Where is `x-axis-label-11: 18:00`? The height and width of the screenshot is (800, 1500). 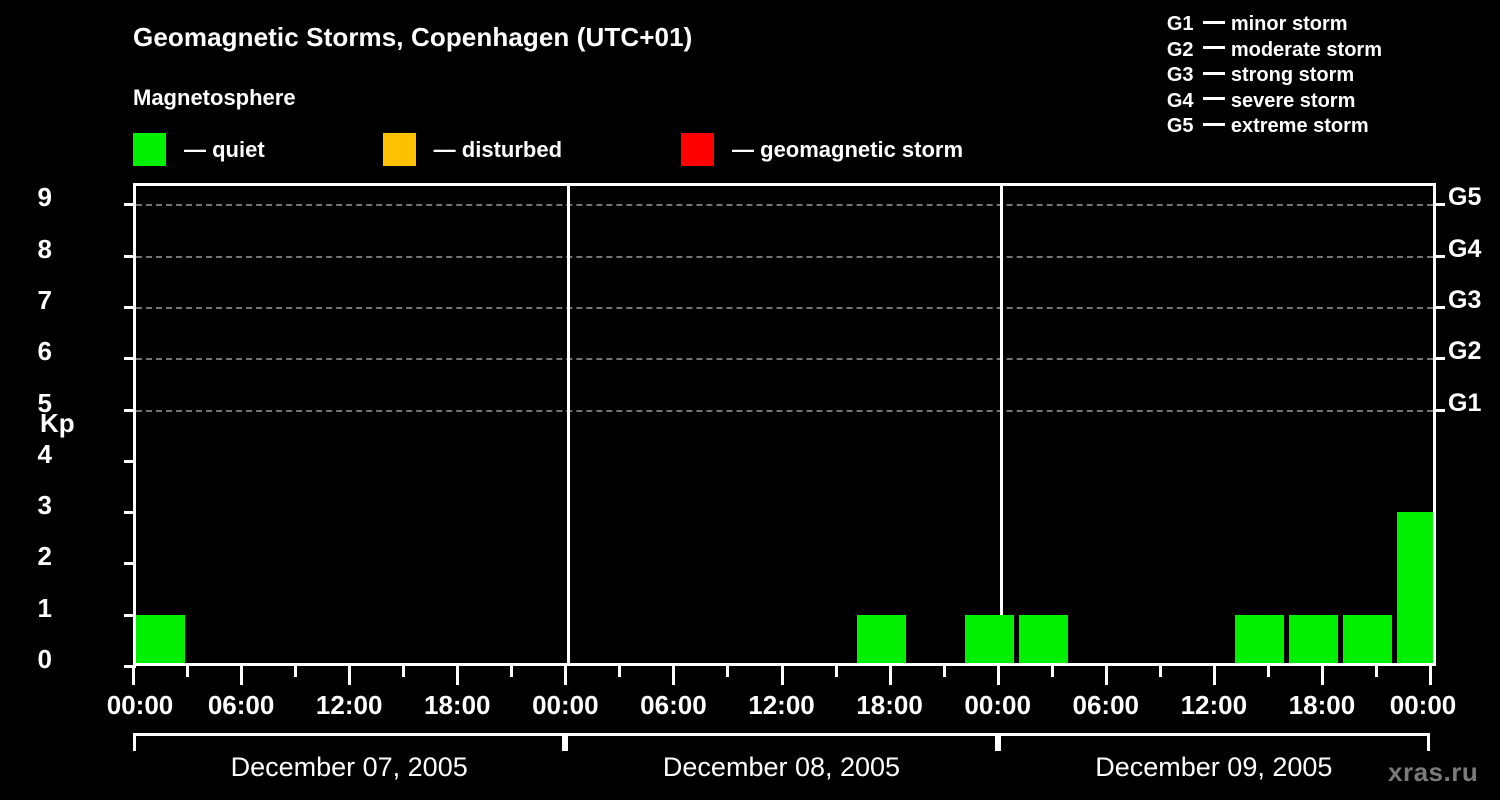 x-axis-label-11: 18:00 is located at coordinates (1322, 705).